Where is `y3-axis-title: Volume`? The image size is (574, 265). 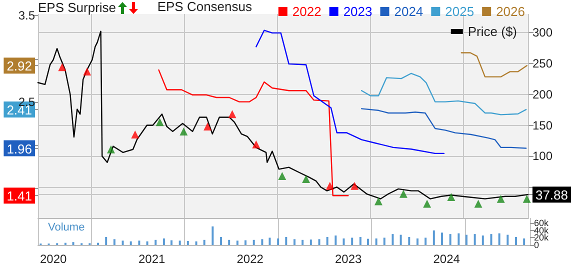
y3-axis-title: Volume is located at coordinates (66, 228).